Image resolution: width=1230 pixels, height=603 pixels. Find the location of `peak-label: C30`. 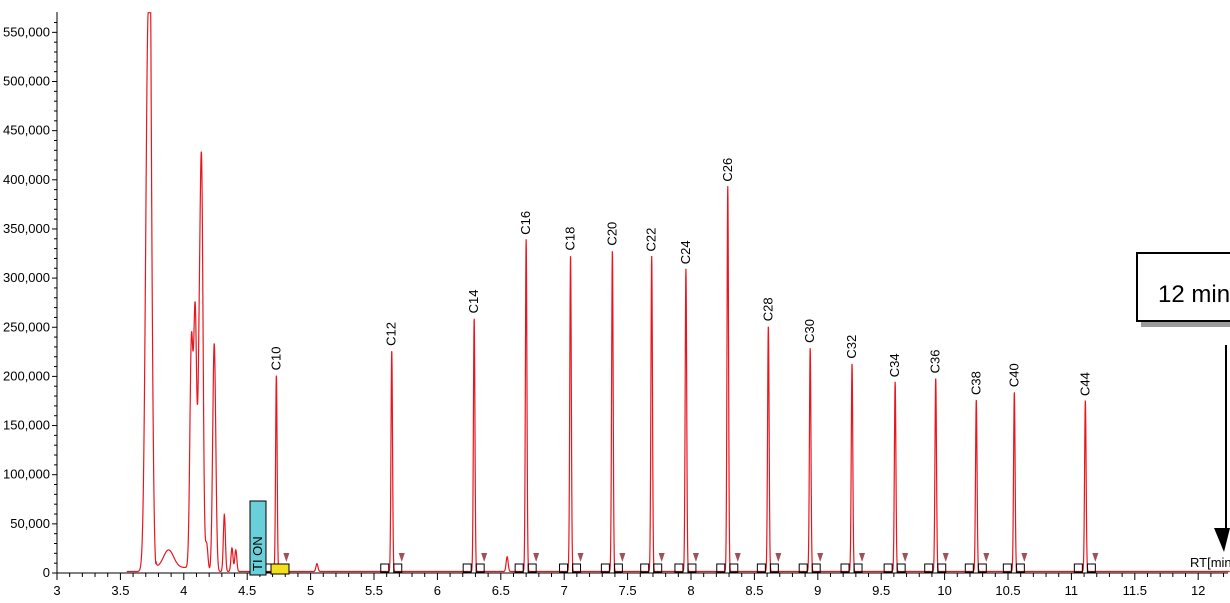

peak-label: C30 is located at coordinates (809, 331).